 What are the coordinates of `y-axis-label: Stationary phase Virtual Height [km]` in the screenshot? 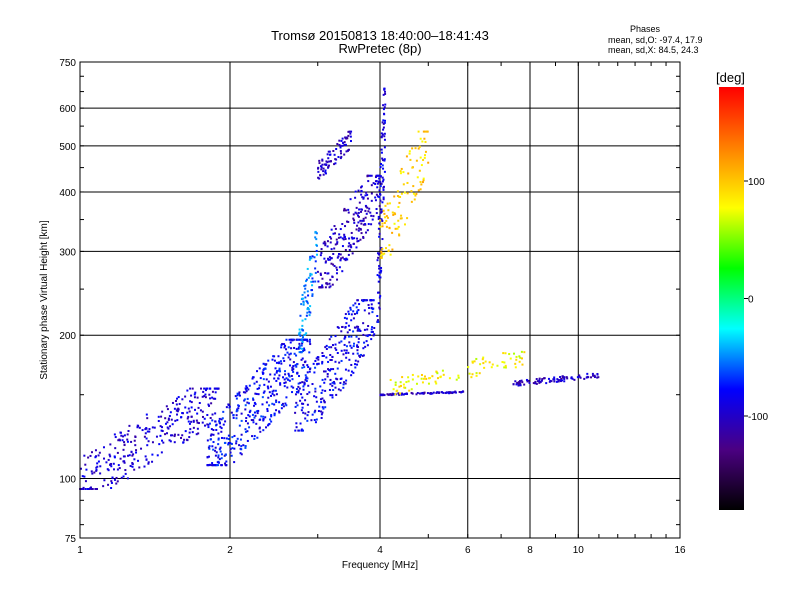 It's located at (44, 300).